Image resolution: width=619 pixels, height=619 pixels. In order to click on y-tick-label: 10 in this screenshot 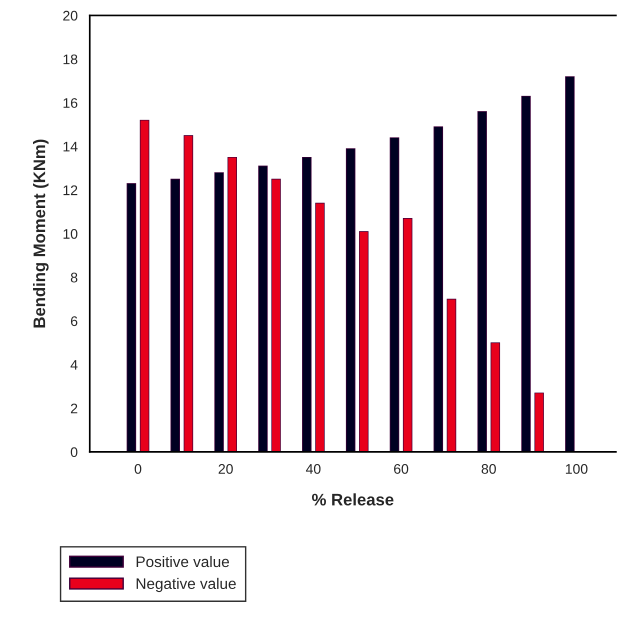, I will do `click(71, 234)`.